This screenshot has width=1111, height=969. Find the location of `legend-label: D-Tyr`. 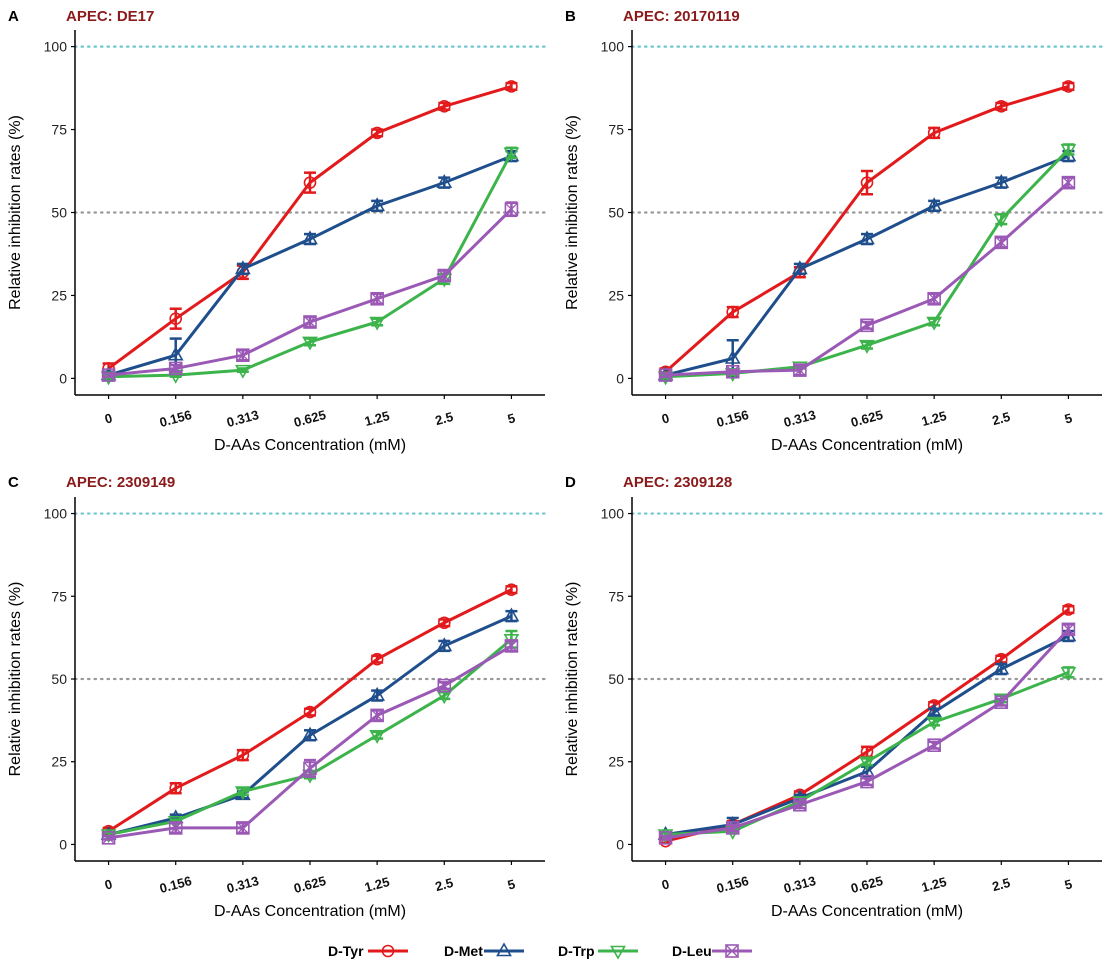

legend-label: D-Tyr is located at coordinates (346, 951).